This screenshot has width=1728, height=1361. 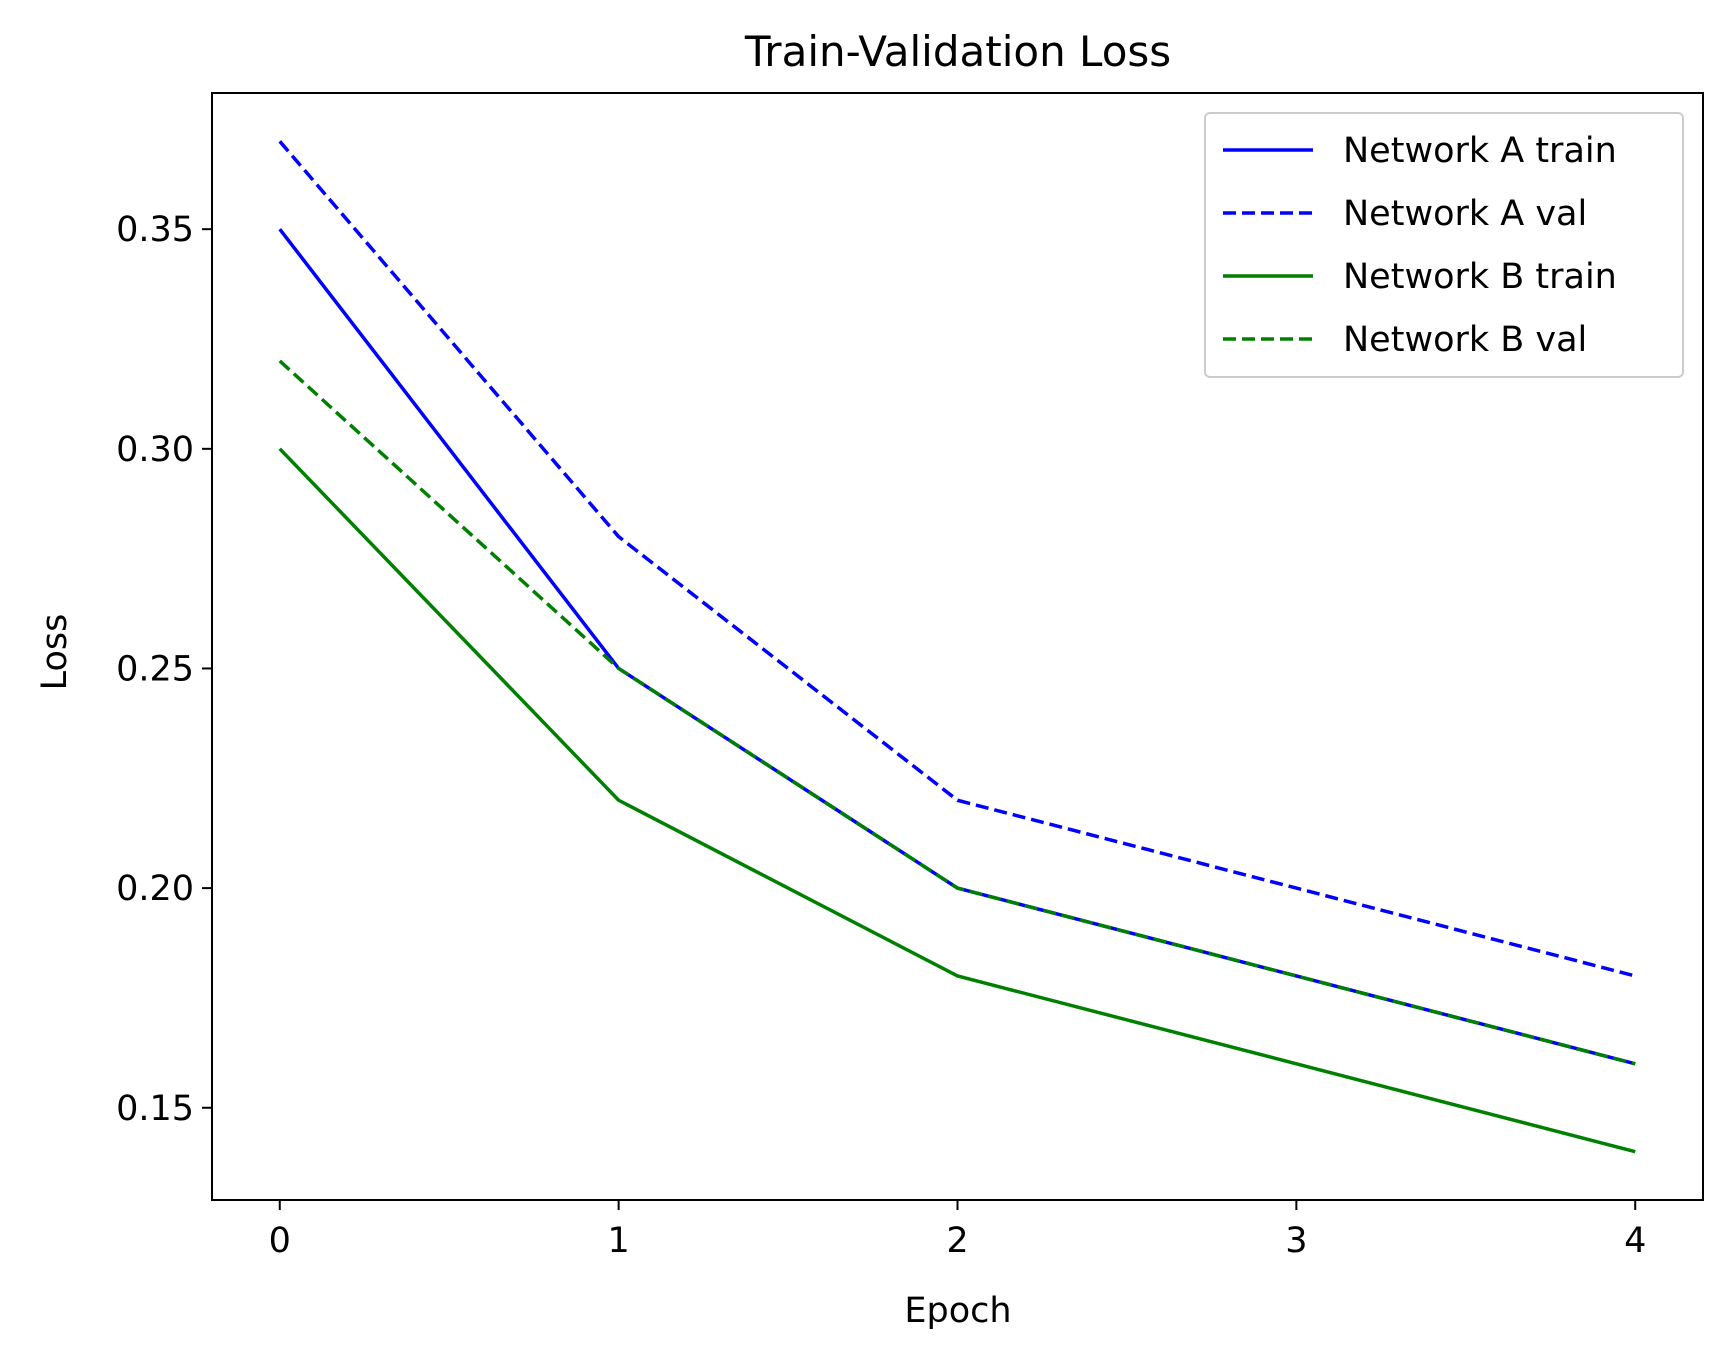 I want to click on x-tick-label: 0, so click(x=280, y=1241).